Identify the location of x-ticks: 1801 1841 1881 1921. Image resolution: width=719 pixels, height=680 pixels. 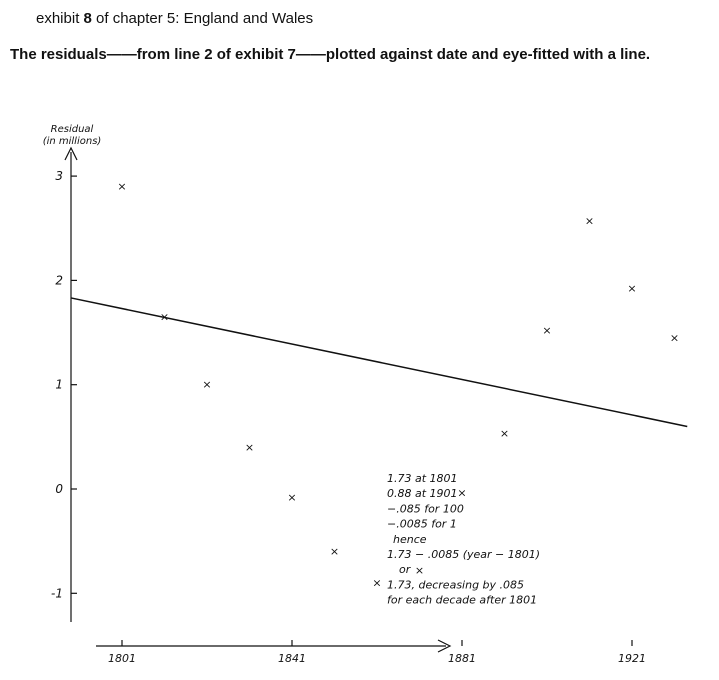
(377, 652).